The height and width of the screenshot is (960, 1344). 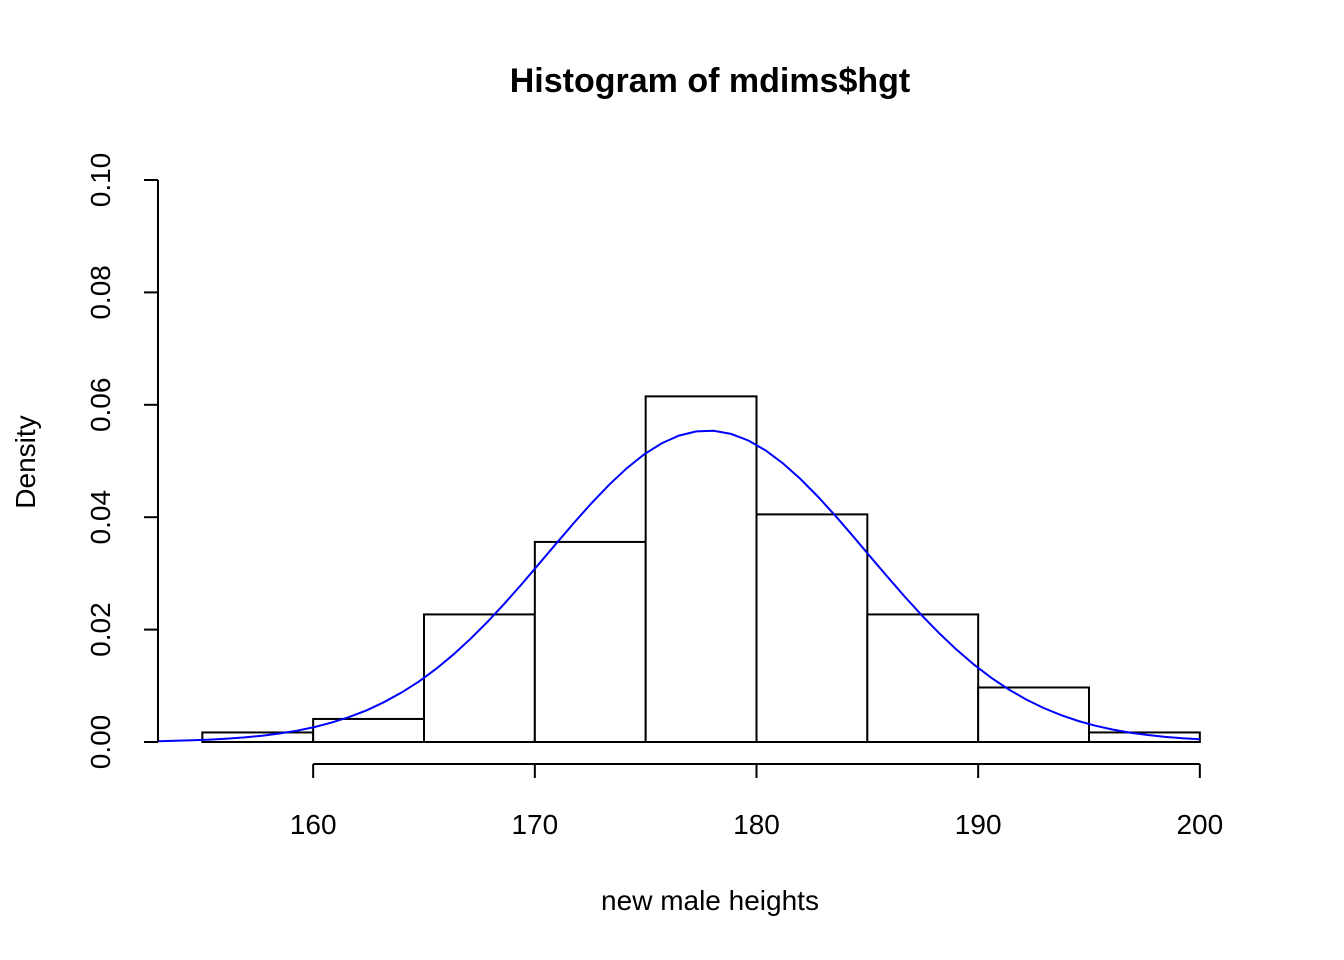 I want to click on y-tick-label-1: 0.02, so click(x=100, y=629).